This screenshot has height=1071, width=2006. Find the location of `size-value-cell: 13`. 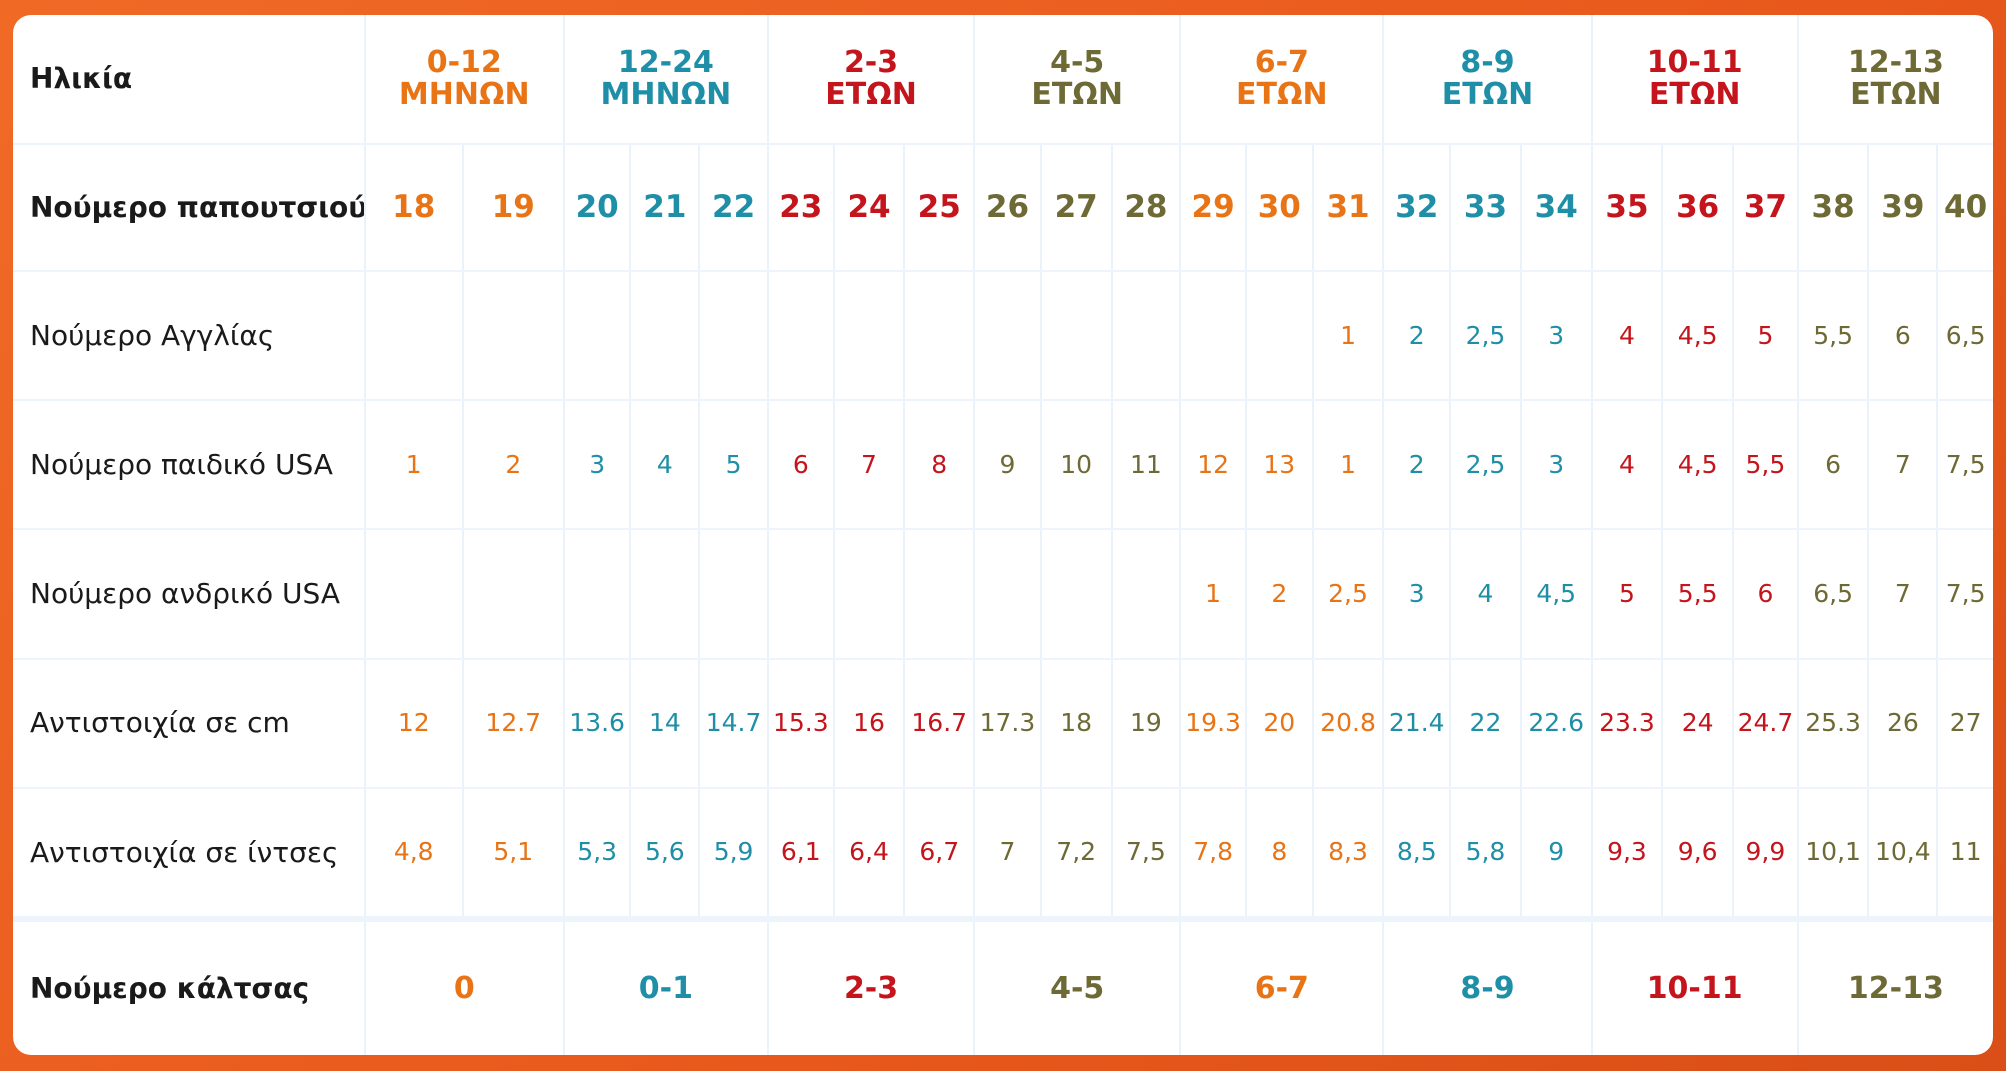

size-value-cell: 13 is located at coordinates (1279, 465).